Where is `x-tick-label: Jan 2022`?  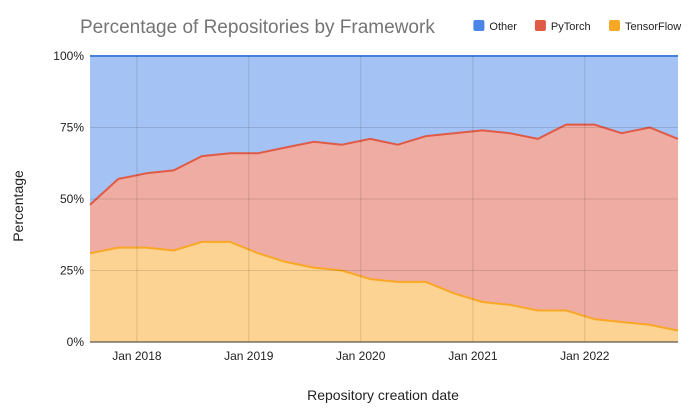
x-tick-label: Jan 2022 is located at coordinates (585, 356).